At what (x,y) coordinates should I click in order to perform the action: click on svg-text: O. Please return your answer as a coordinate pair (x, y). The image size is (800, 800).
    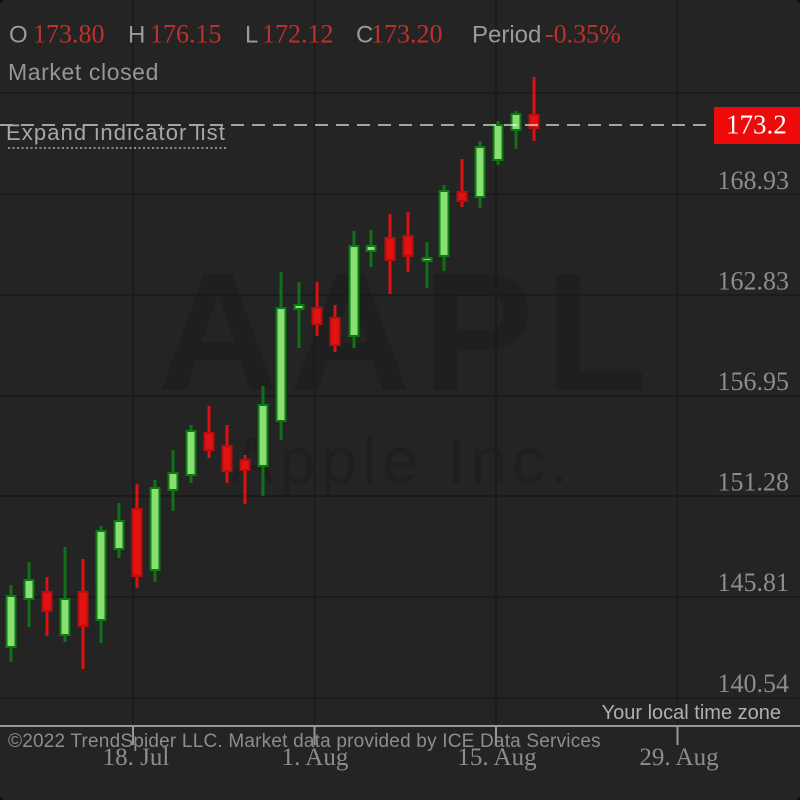
    Looking at the image, I should click on (18, 35).